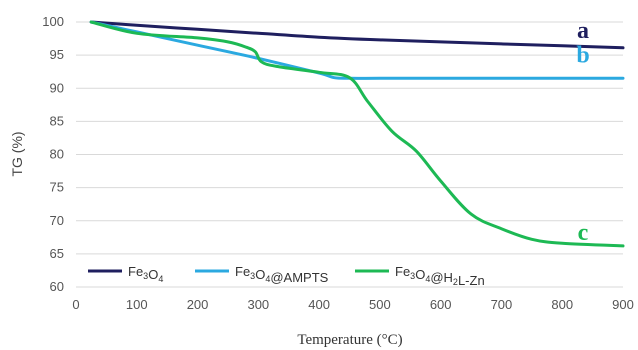  What do you see at coordinates (53, 21) in the screenshot?
I see `y-tick-label: 100` at bounding box center [53, 21].